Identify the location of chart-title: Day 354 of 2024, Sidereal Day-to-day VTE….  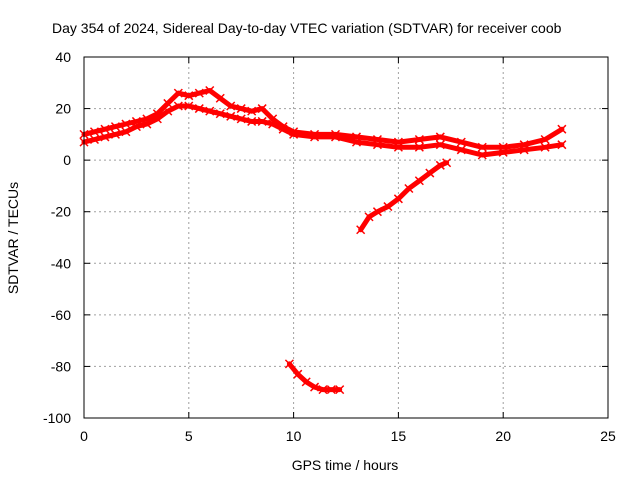
(307, 28).